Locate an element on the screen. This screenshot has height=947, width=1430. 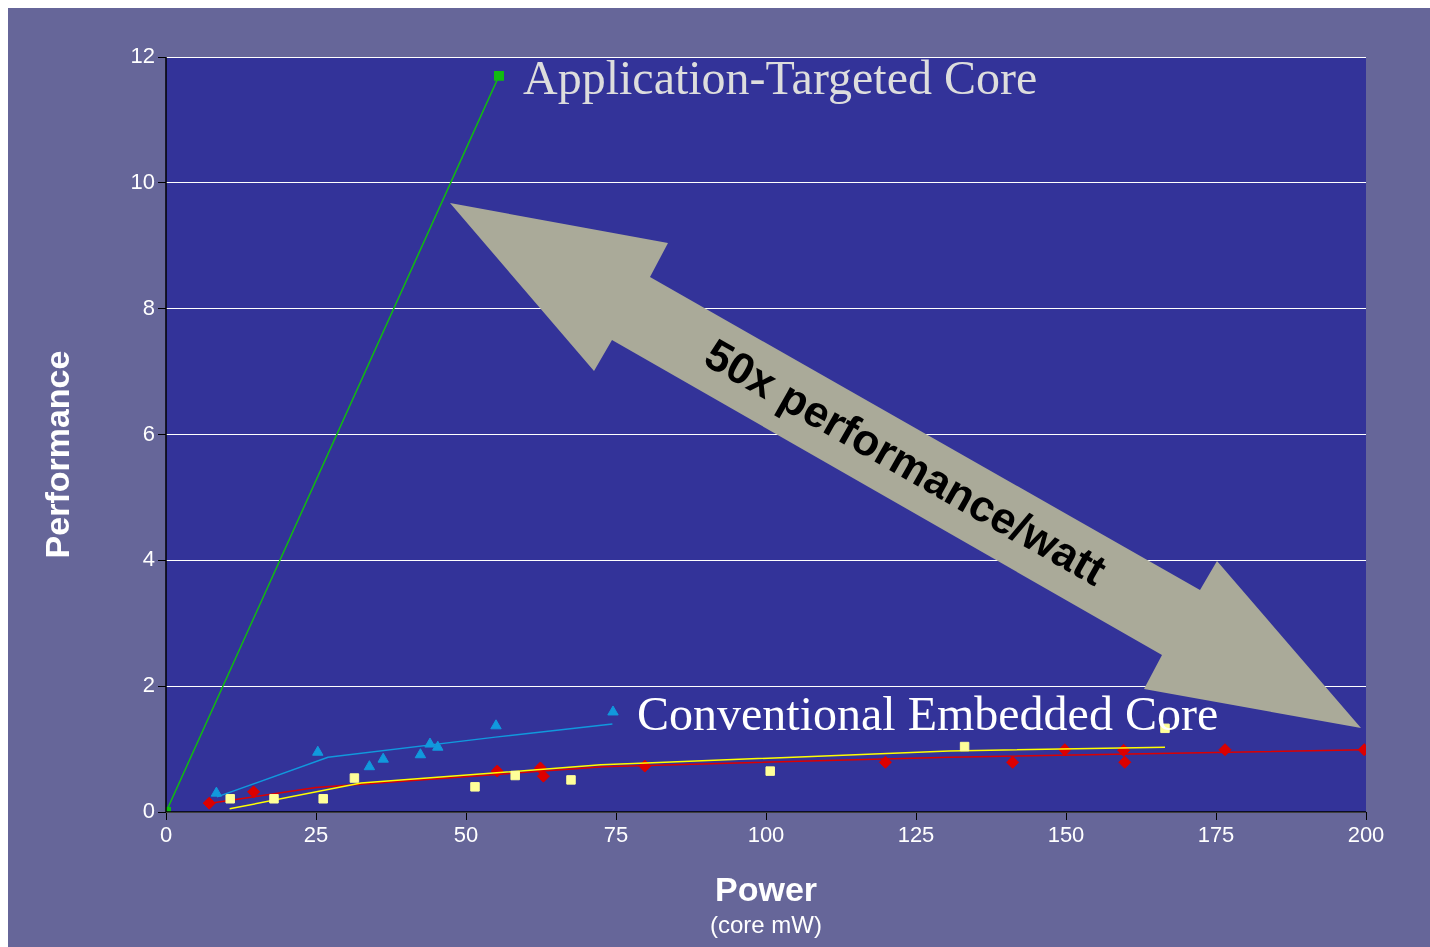
x-tick-label: 200 is located at coordinates (1366, 835).